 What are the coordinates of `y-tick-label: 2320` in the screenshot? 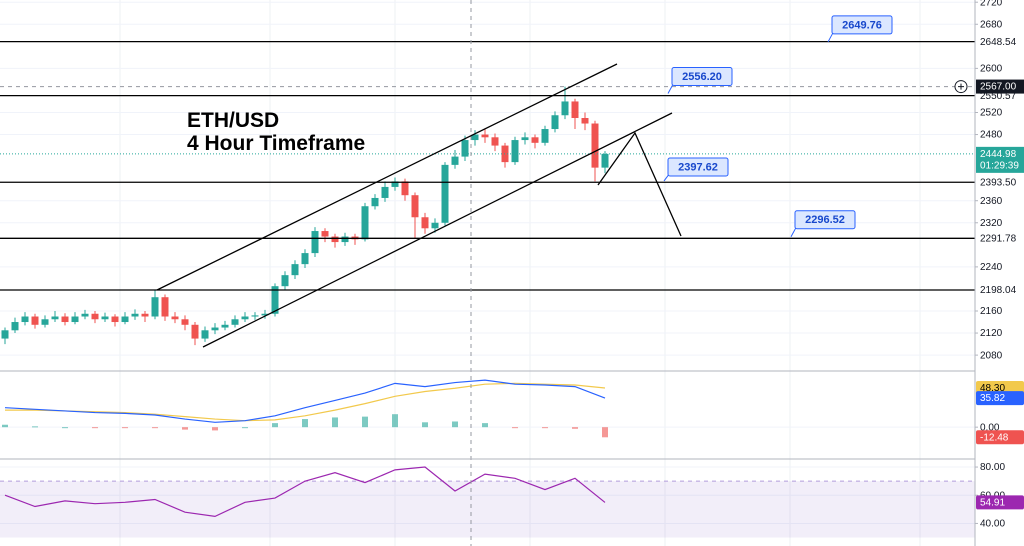 It's located at (991, 223).